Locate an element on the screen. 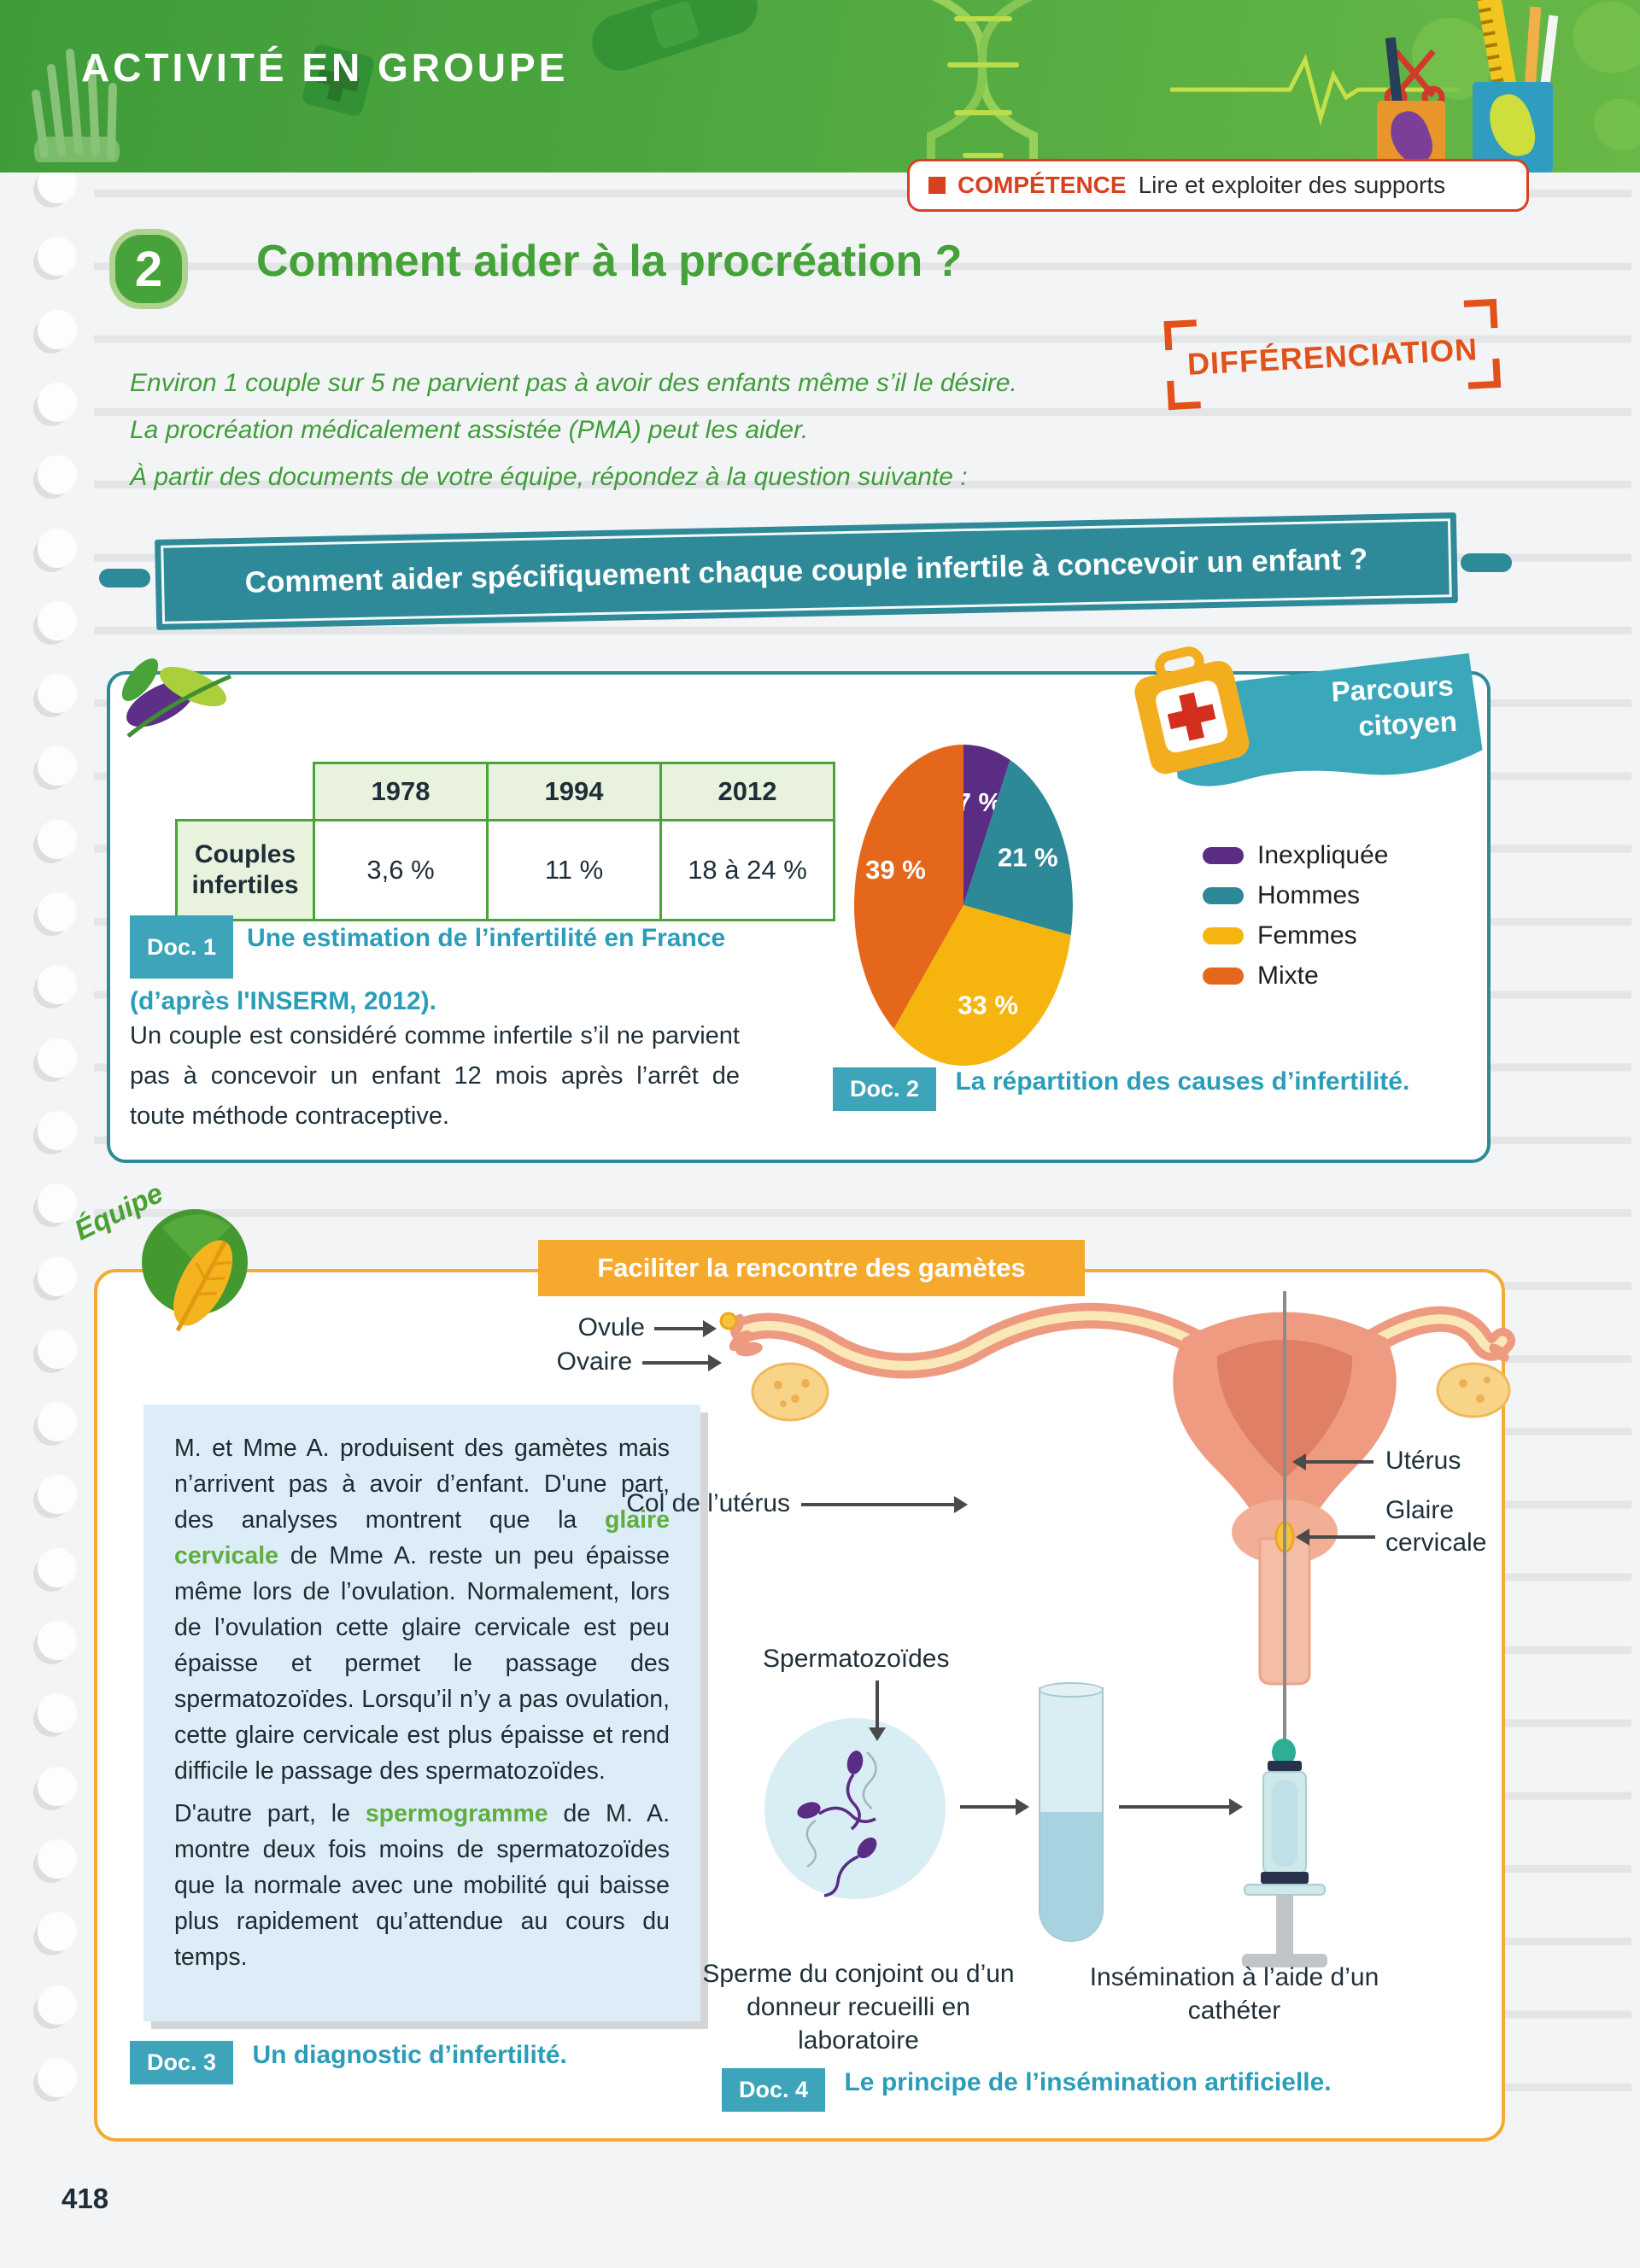  ribbon-line2: citoyen is located at coordinates (1407, 723).